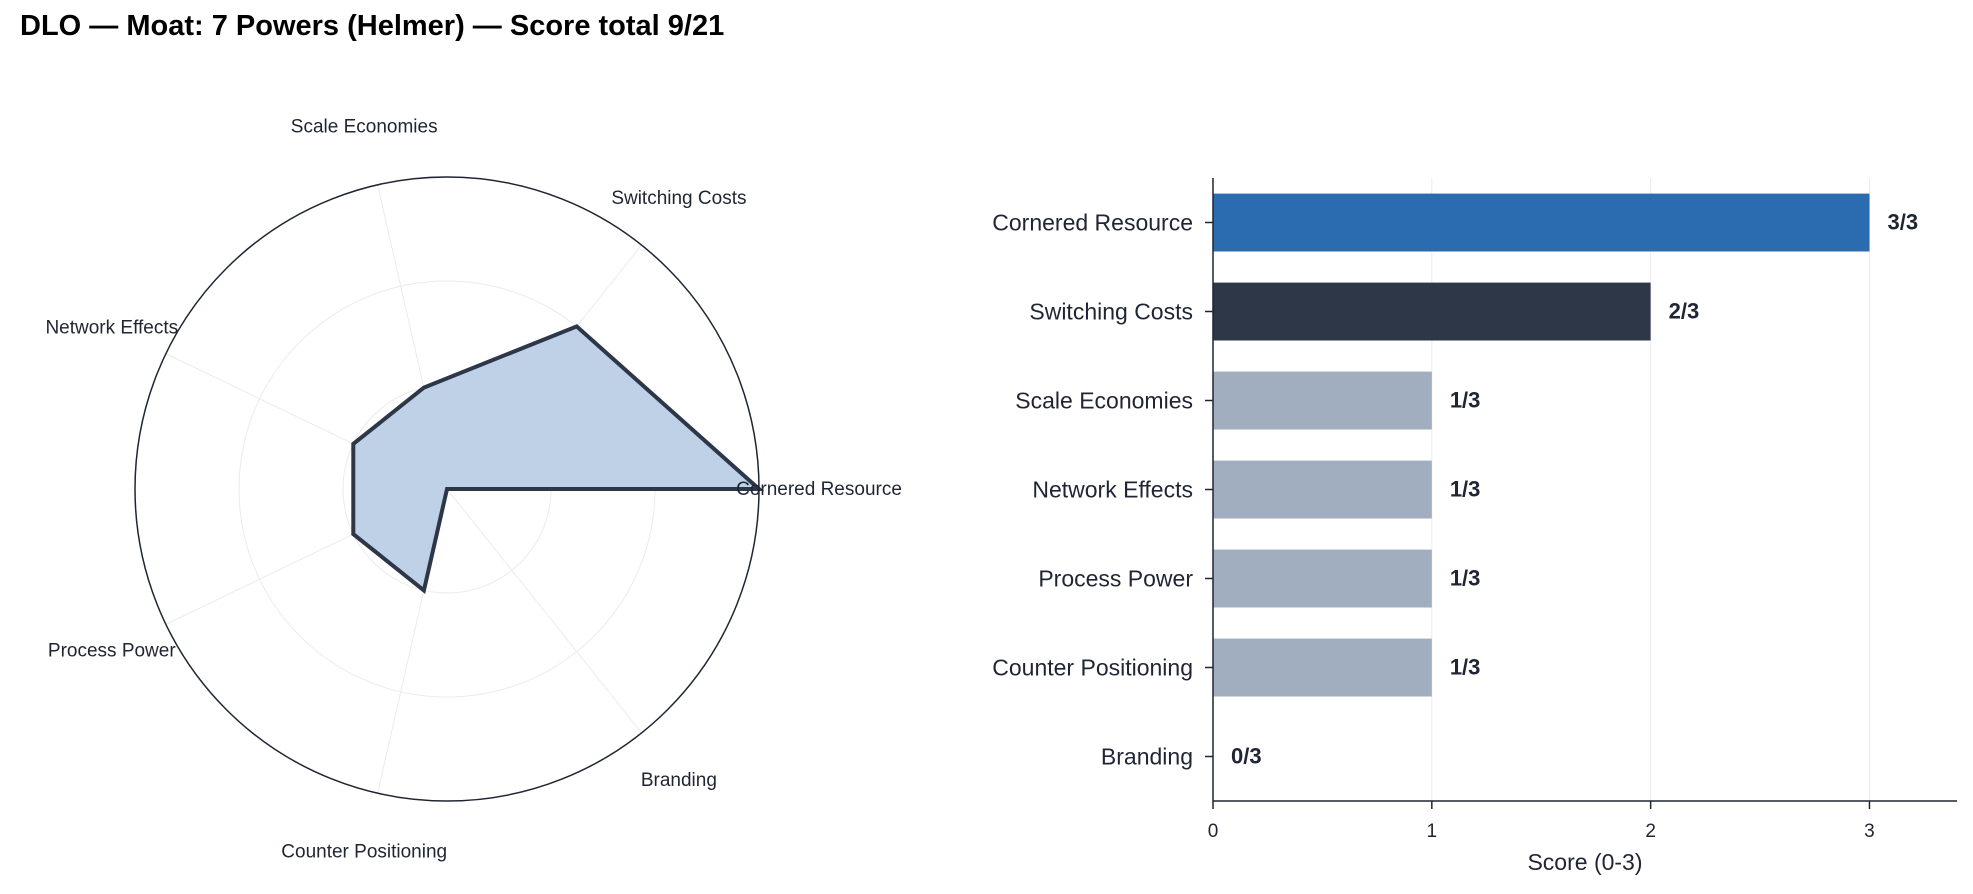 The height and width of the screenshot is (894, 1973). What do you see at coordinates (1684, 311) in the screenshot?
I see `bar-value-label: 2/3` at bounding box center [1684, 311].